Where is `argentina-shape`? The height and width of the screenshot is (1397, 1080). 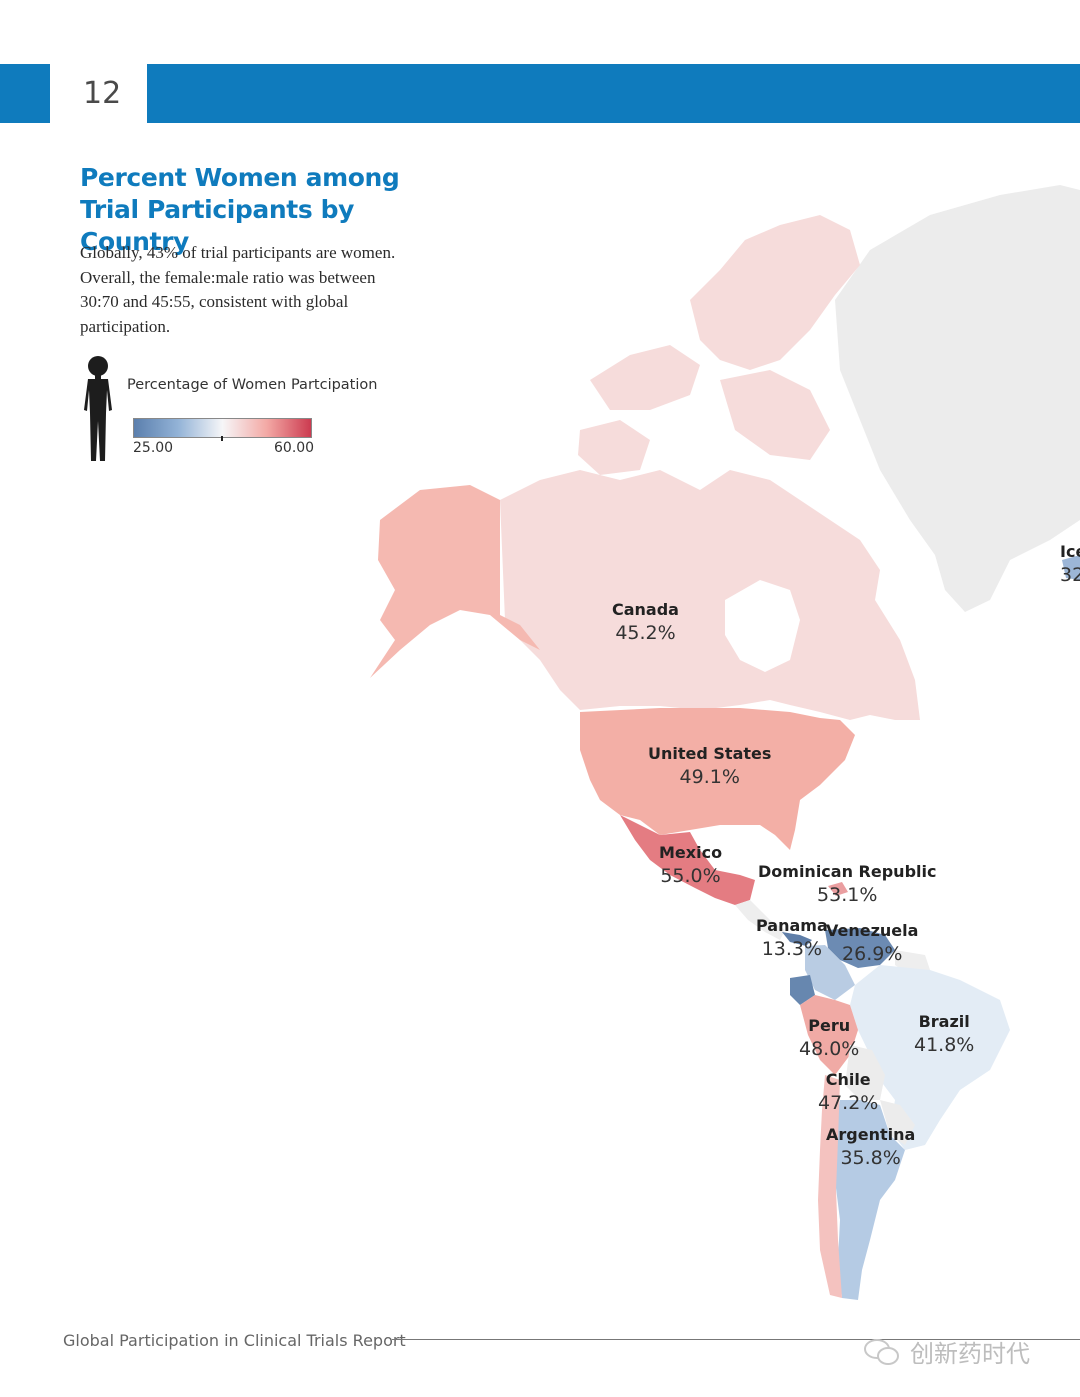 argentina-shape is located at coordinates (868, 1200).